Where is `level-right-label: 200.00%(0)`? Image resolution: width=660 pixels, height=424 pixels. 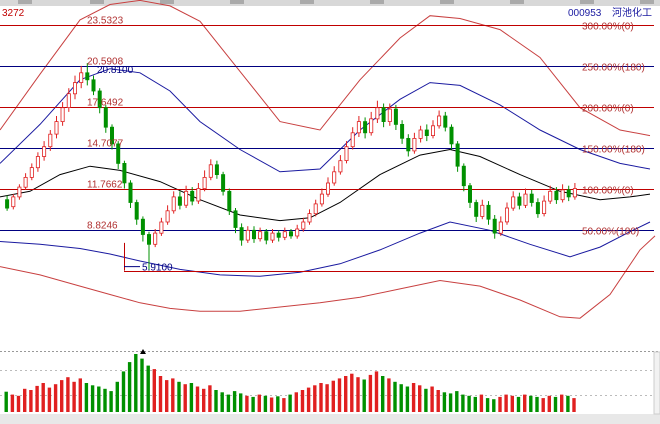
level-right-label: 200.00%(0) is located at coordinates (608, 109).